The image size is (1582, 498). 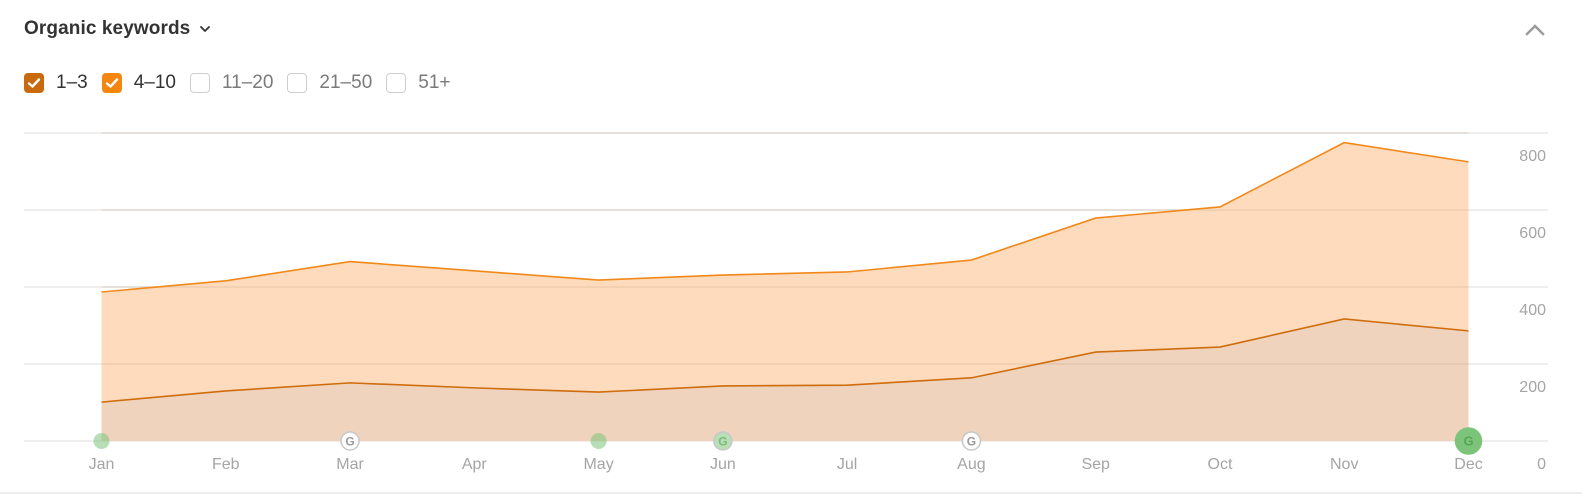 I want to click on x-axis-label: Nov, so click(x=1344, y=464).